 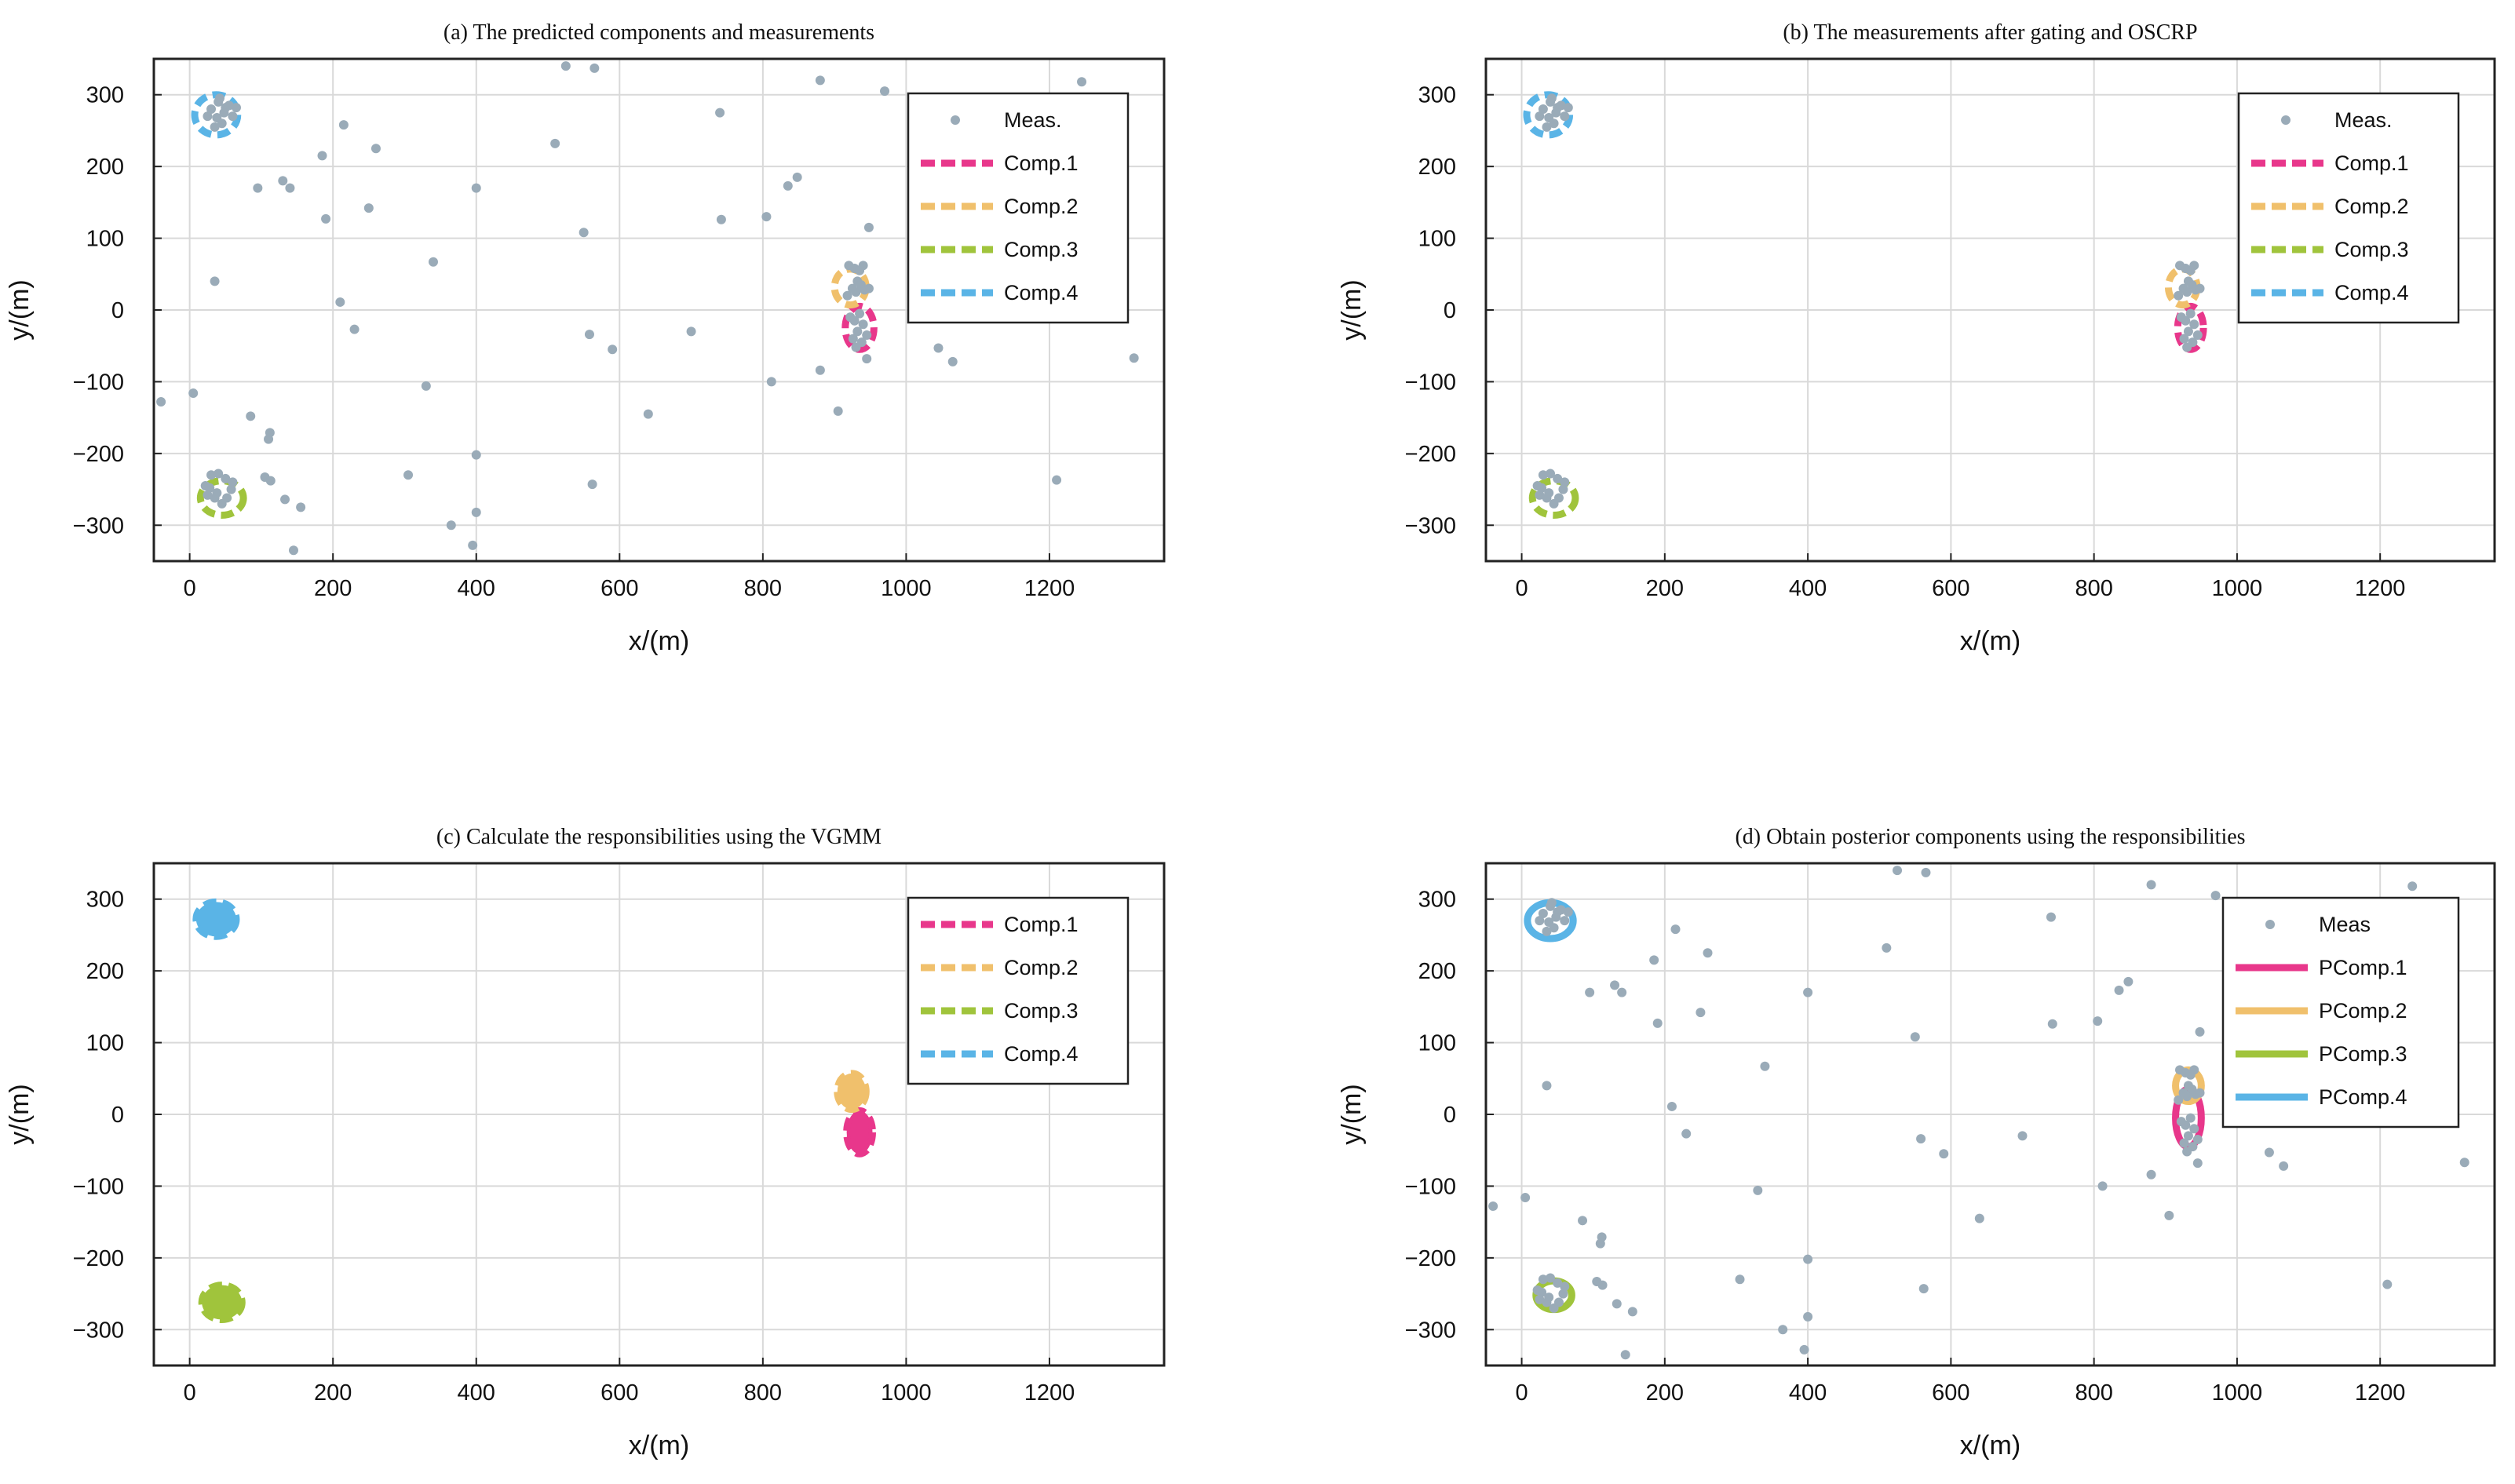 I want to click on legend-item-pcomp-2: PComp.2, so click(x=2321, y=1011).